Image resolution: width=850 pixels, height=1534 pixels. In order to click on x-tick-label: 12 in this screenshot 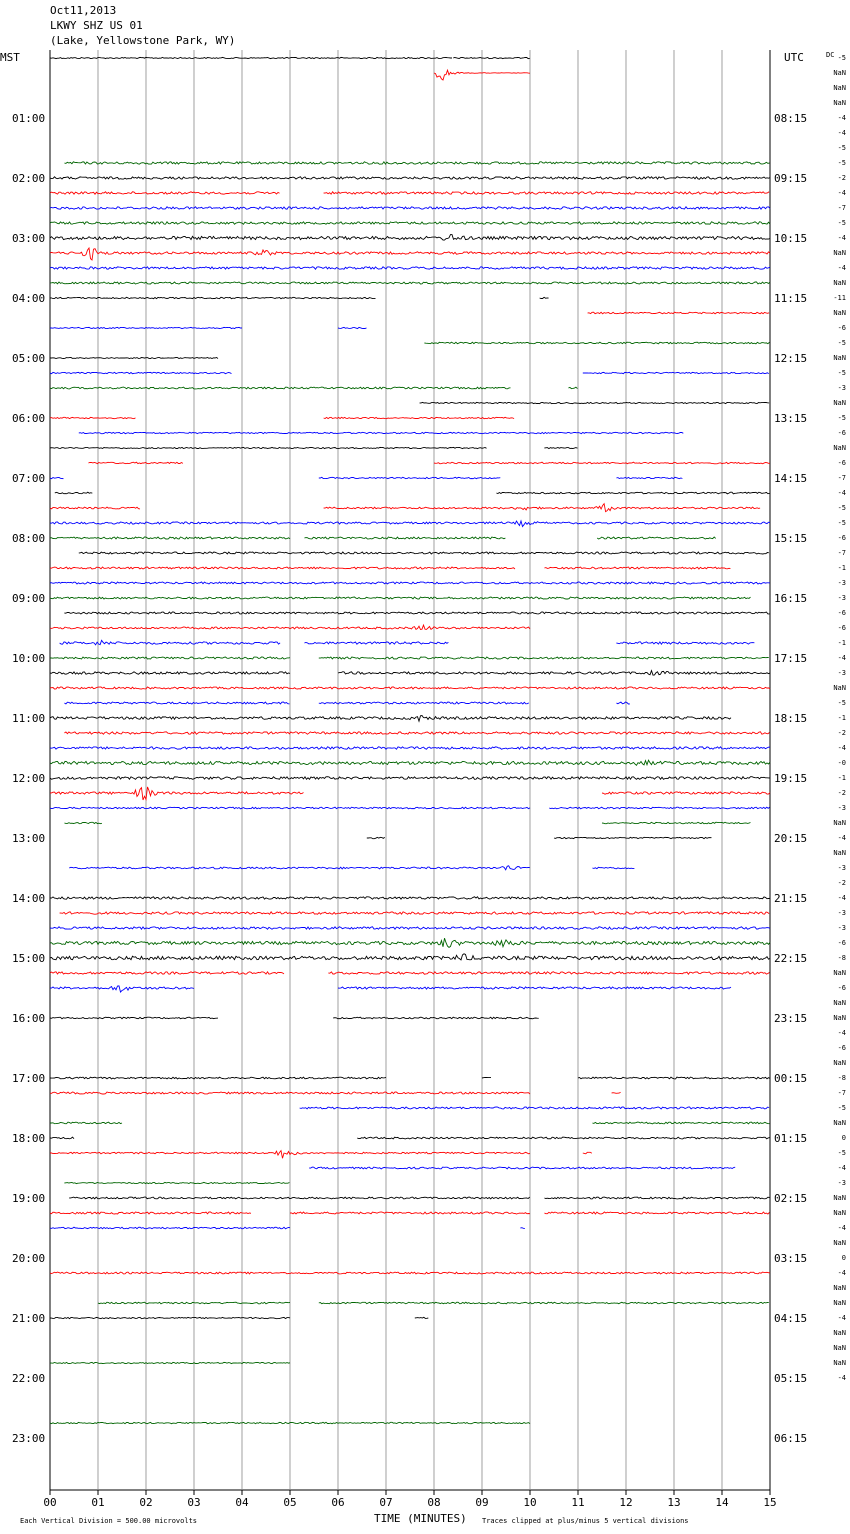, I will do `click(625, 1502)`.